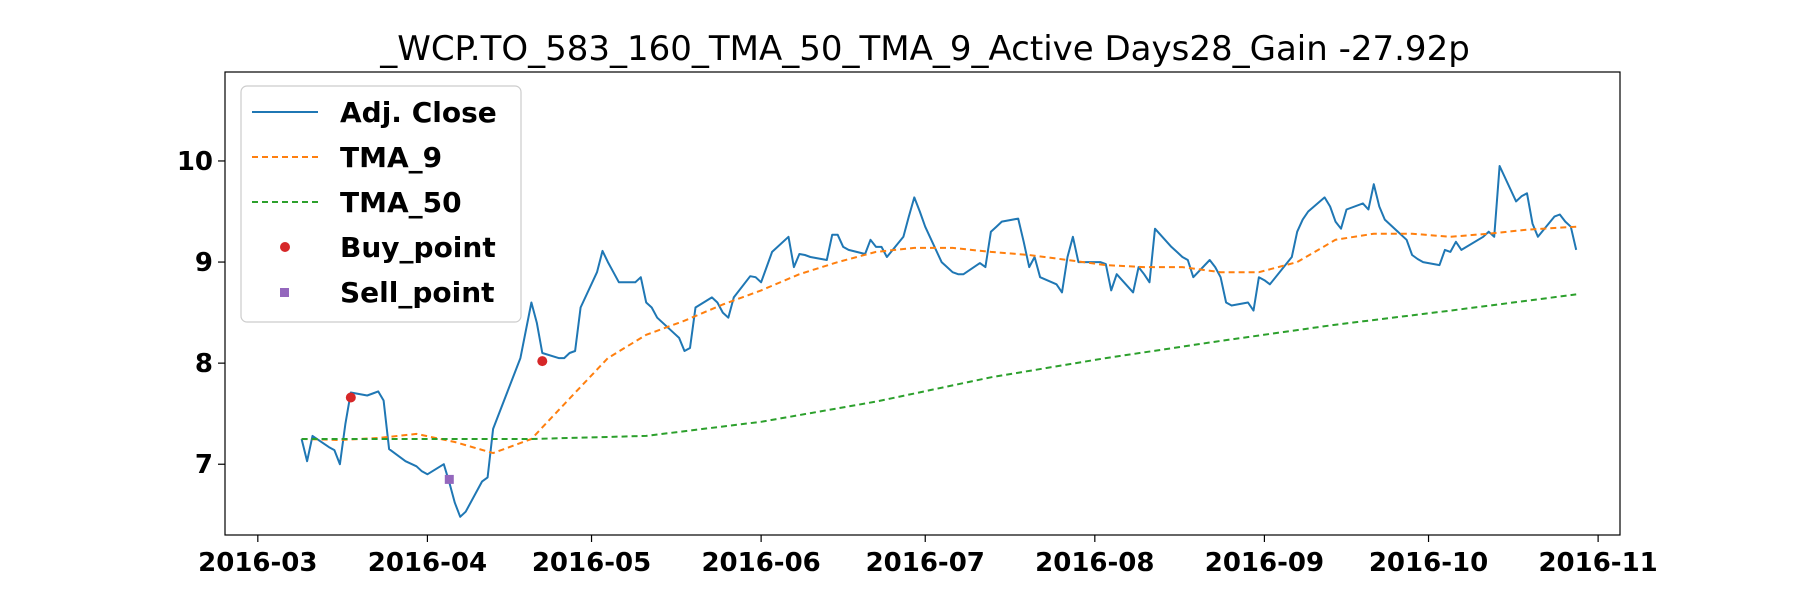 This screenshot has width=1800, height=600. Describe the element at coordinates (925, 563) in the screenshot. I see `x-tick-label: 2016-07` at that location.